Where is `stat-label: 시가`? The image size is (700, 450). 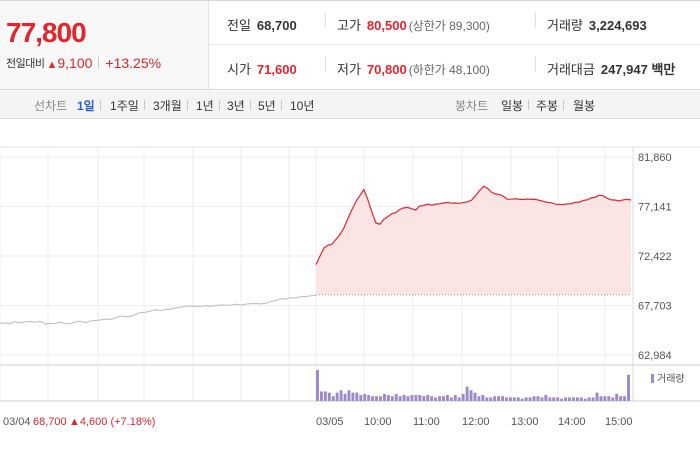 stat-label: 시가 is located at coordinates (239, 69).